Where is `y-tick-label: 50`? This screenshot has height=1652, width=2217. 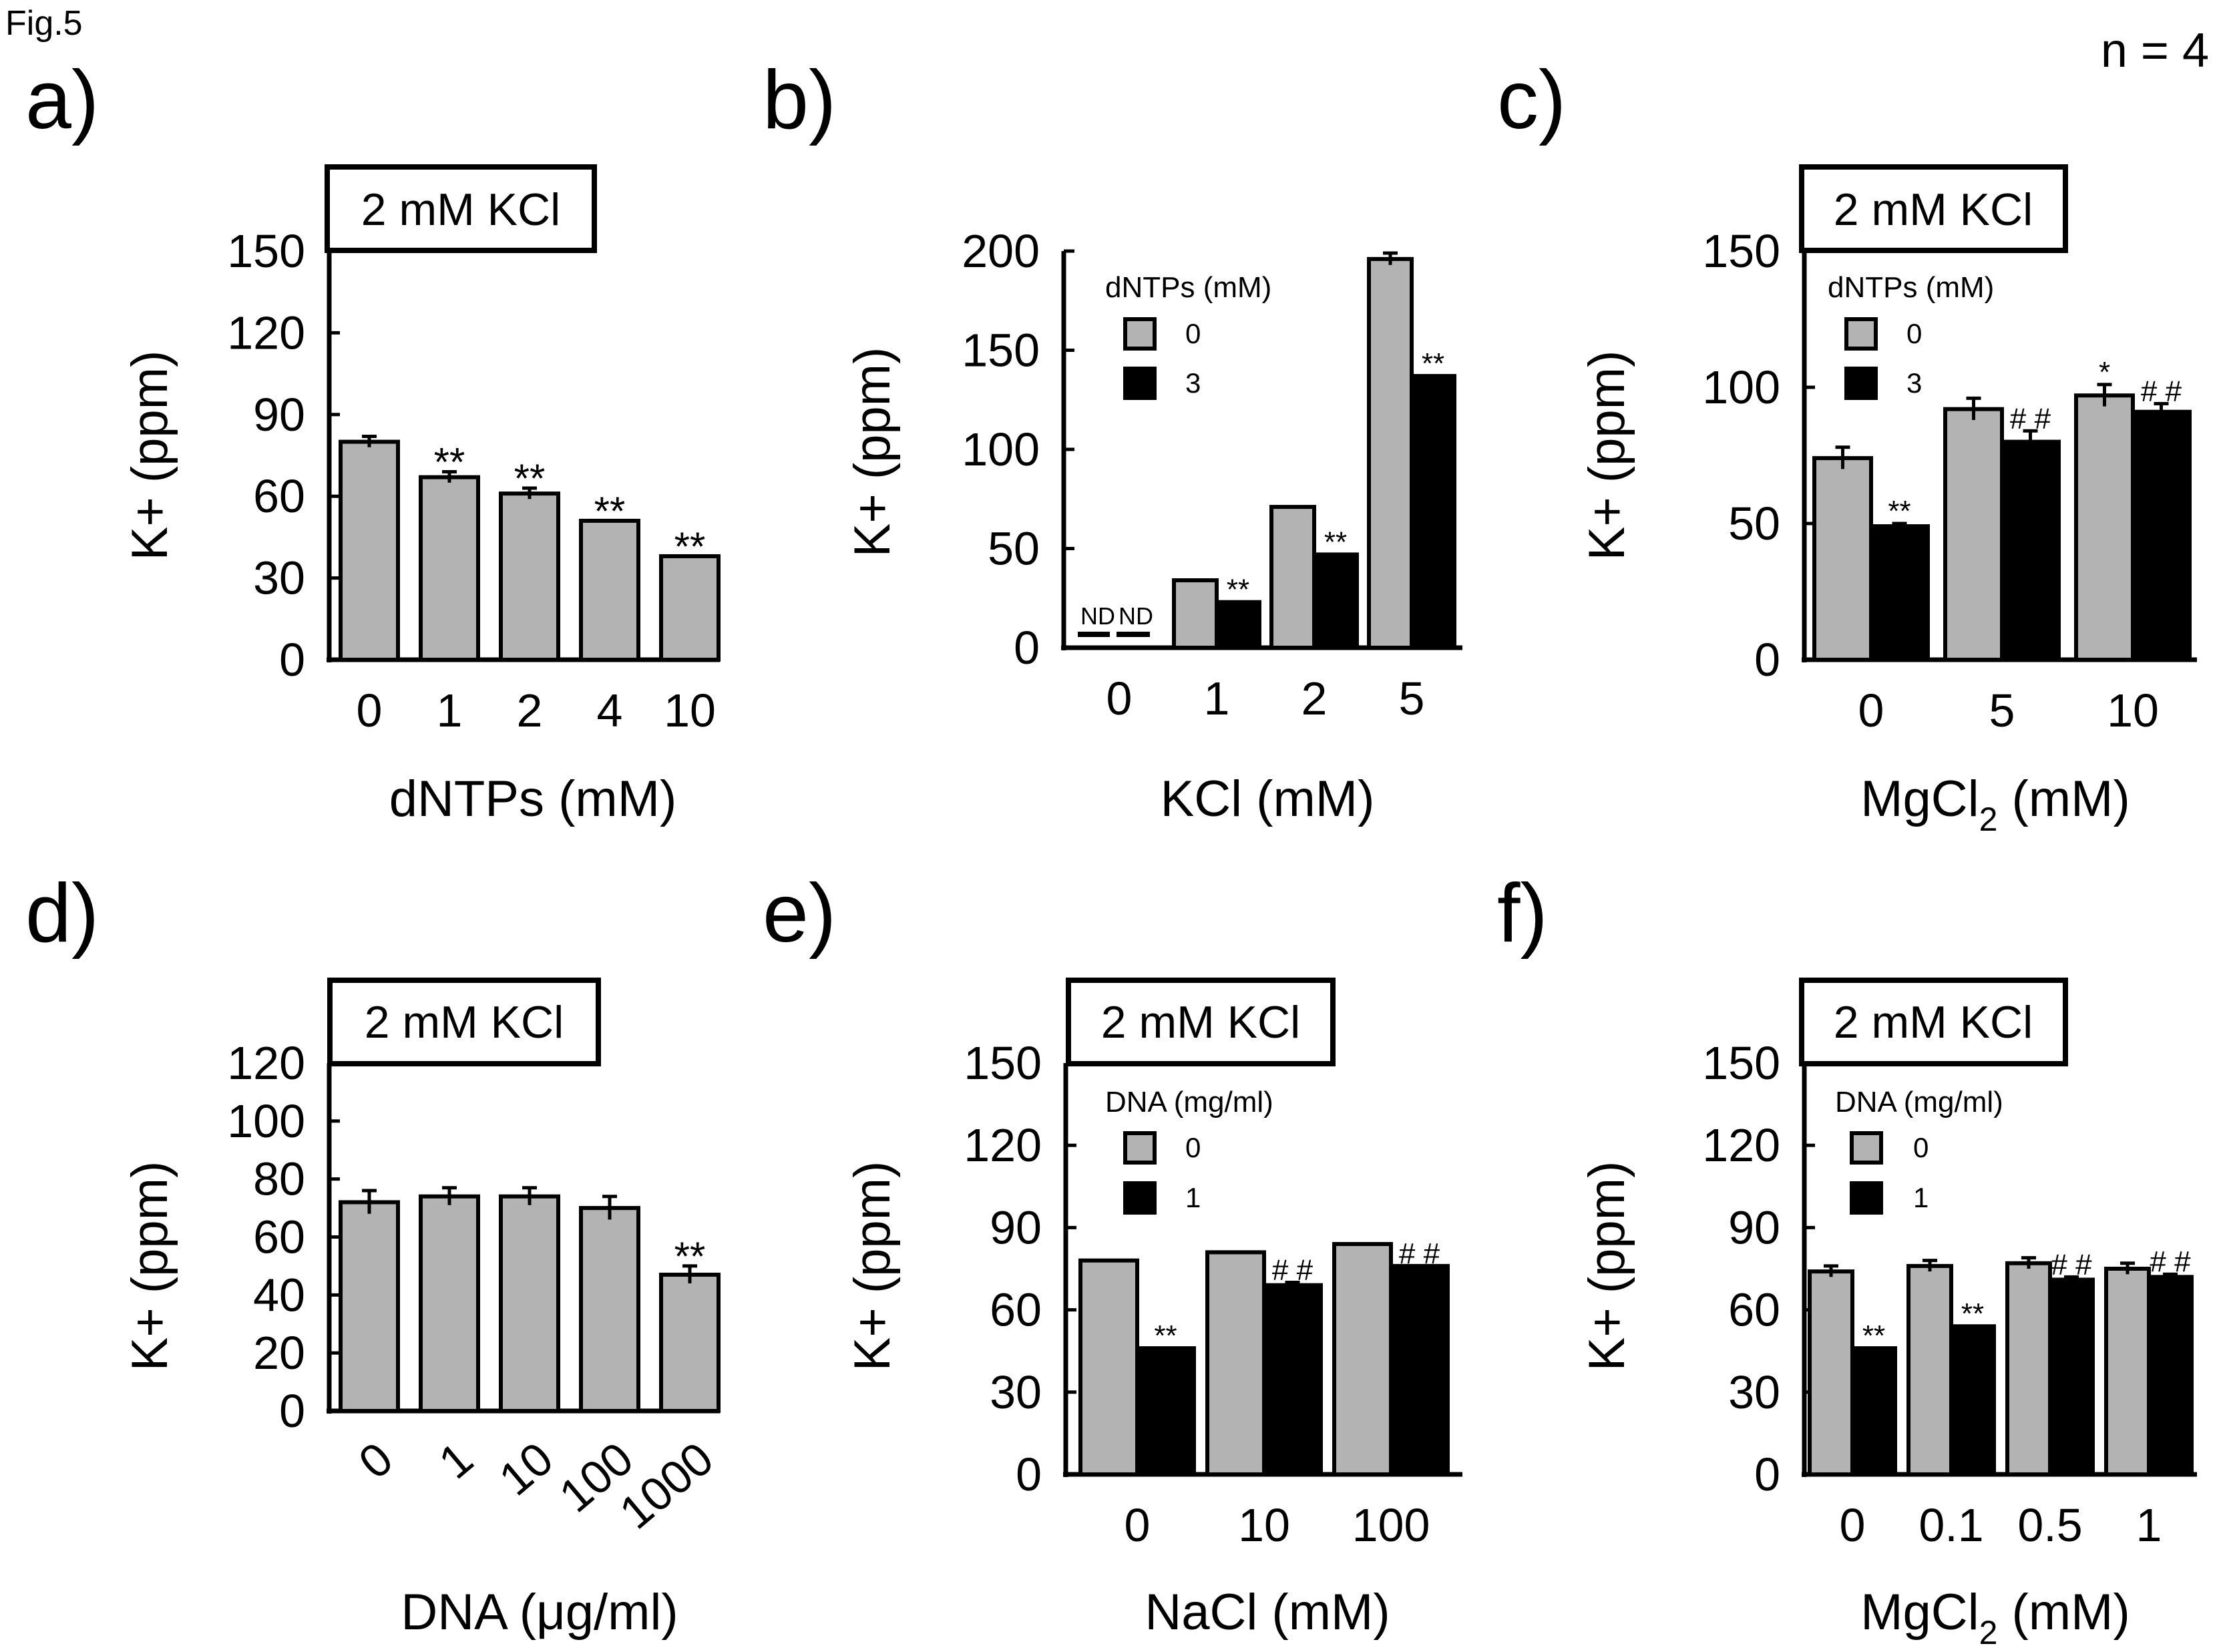 y-tick-label: 50 is located at coordinates (1014, 549).